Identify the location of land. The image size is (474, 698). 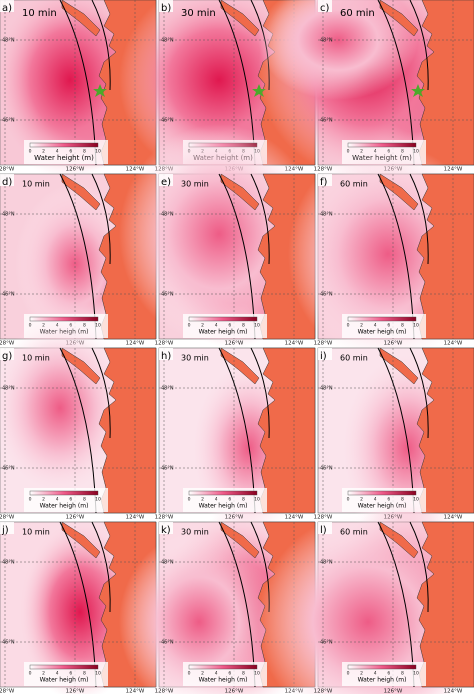
(127, 430).